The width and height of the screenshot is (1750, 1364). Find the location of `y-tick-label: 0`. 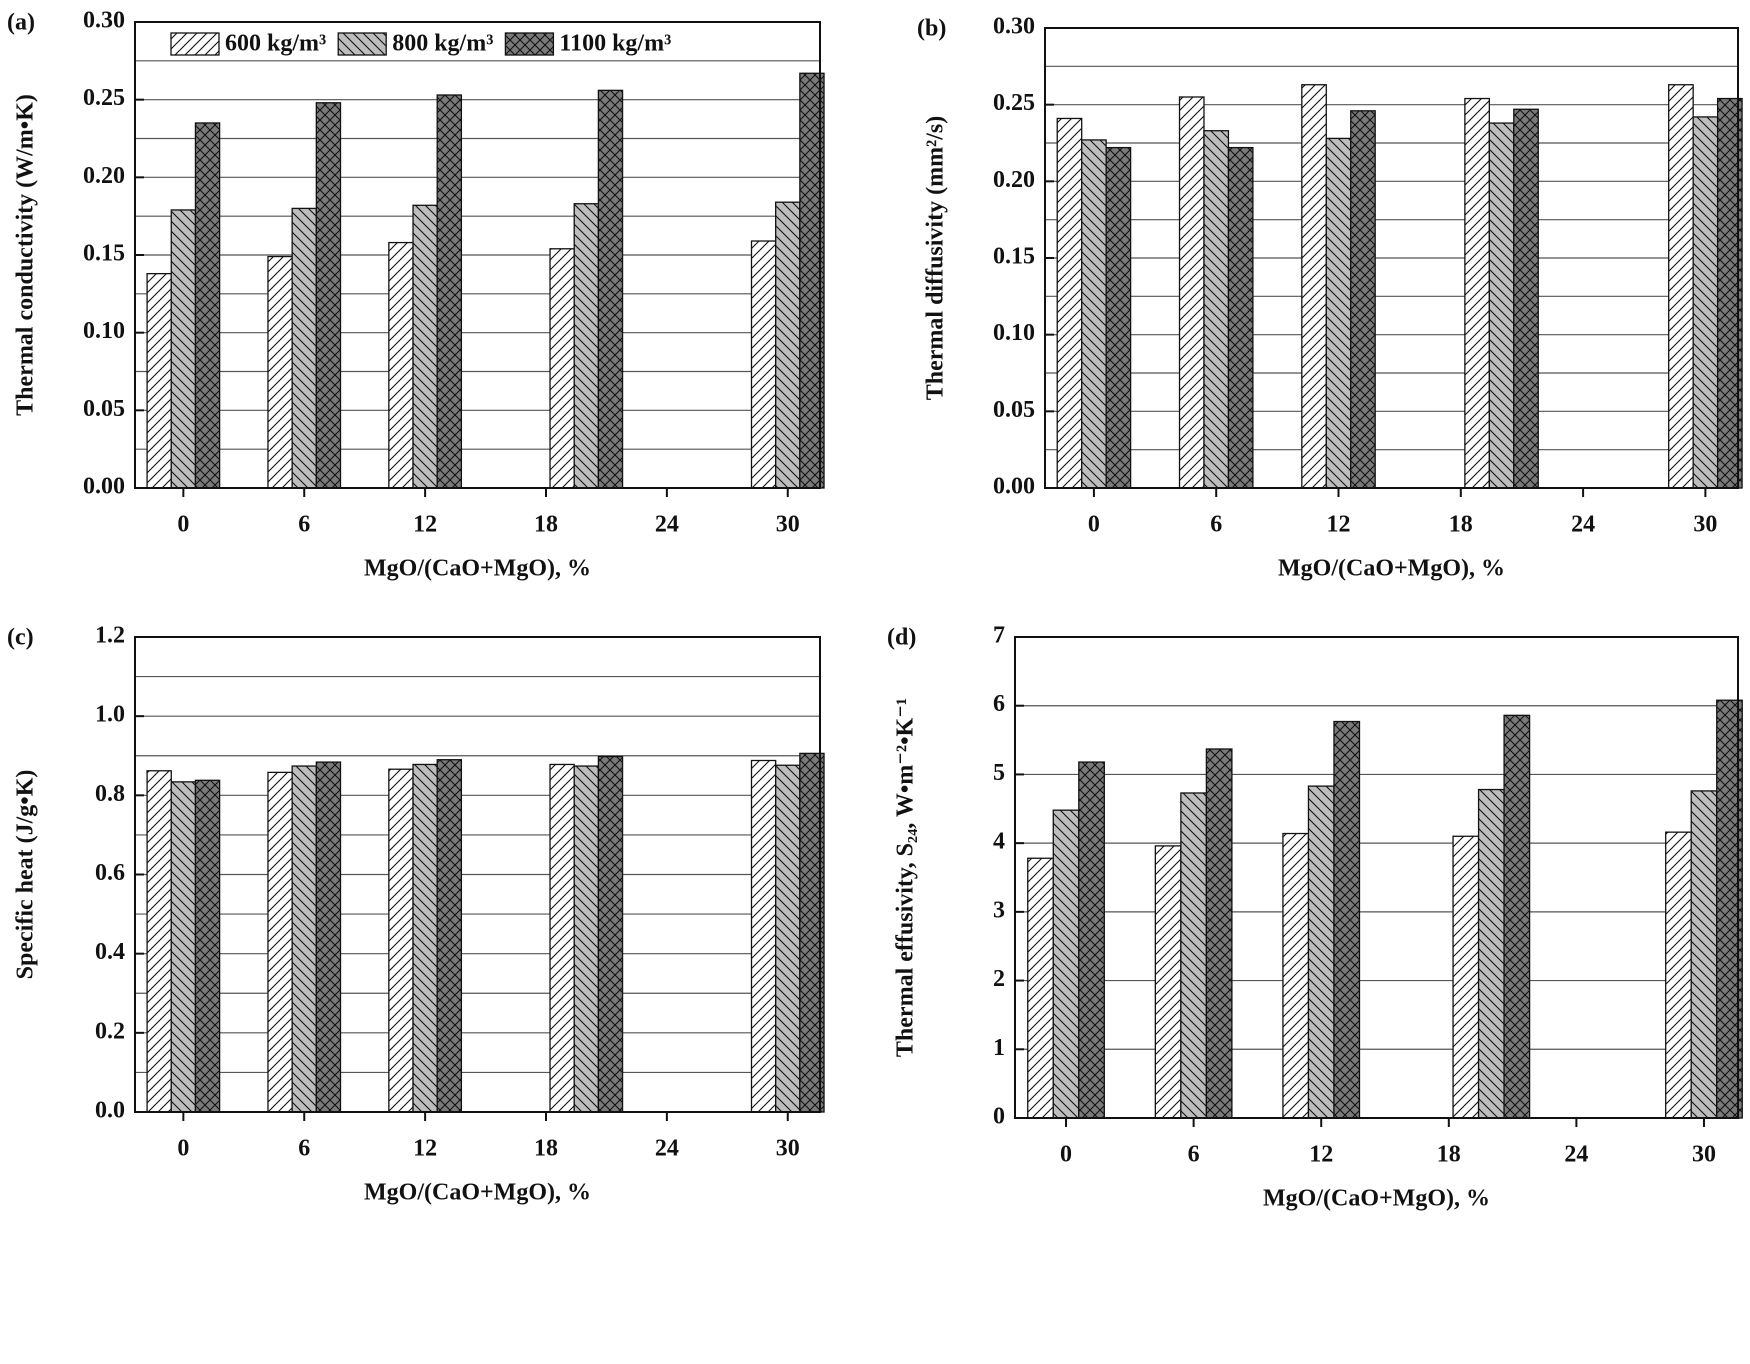

y-tick-label: 0 is located at coordinates (999, 1117).